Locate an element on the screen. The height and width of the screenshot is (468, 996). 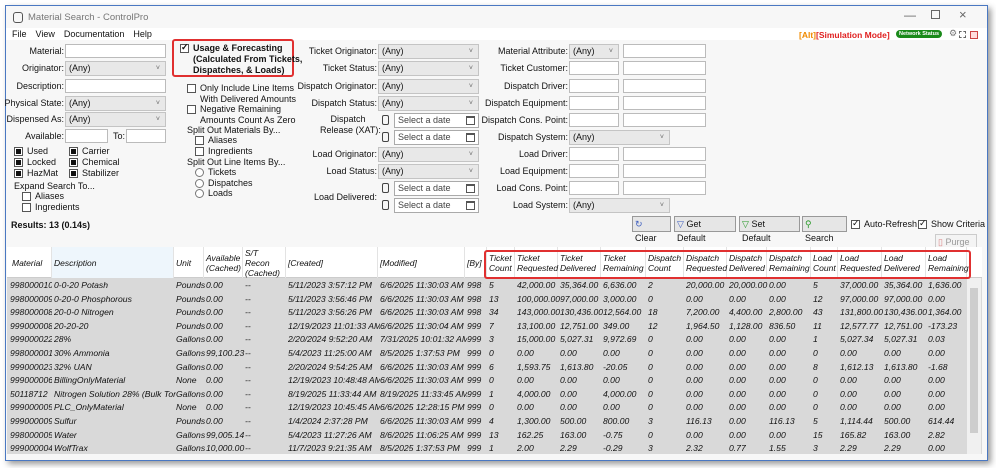
column-header: Dispatch Requested is located at coordinates (705, 262).